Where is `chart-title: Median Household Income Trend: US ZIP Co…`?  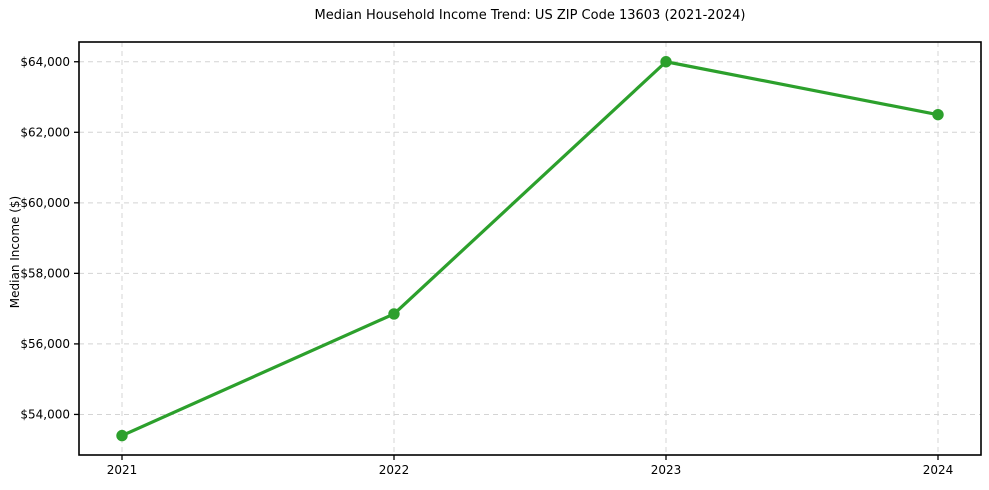 chart-title: Median Household Income Trend: US ZIP Co… is located at coordinates (530, 15).